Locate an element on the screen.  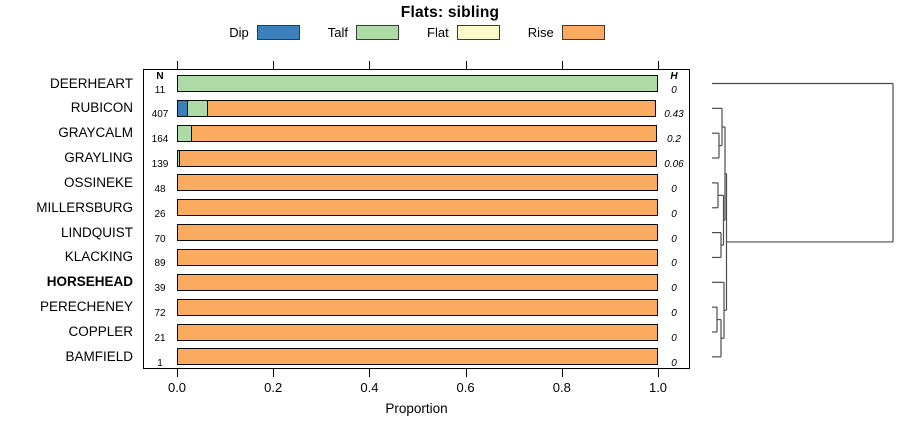
row-label-ossineke: OSSINEKE is located at coordinates (98, 182).